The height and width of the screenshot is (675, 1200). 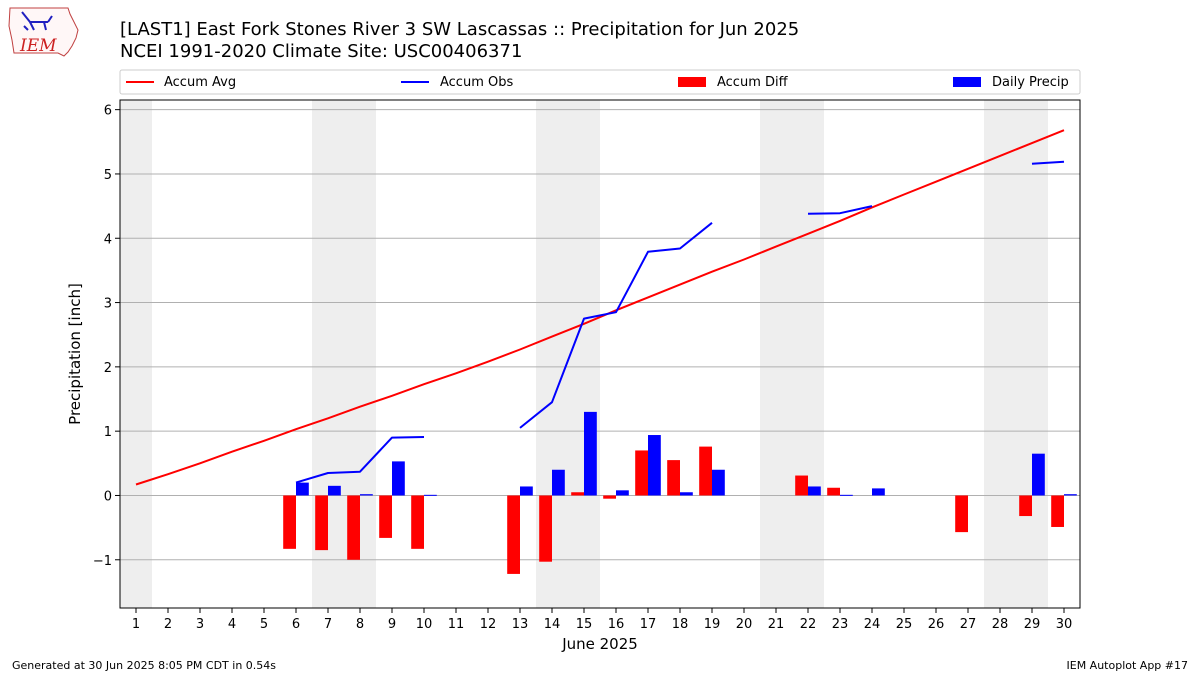 What do you see at coordinates (1128, 665) in the screenshot?
I see `footer-app: IEM Autoplot App #17` at bounding box center [1128, 665].